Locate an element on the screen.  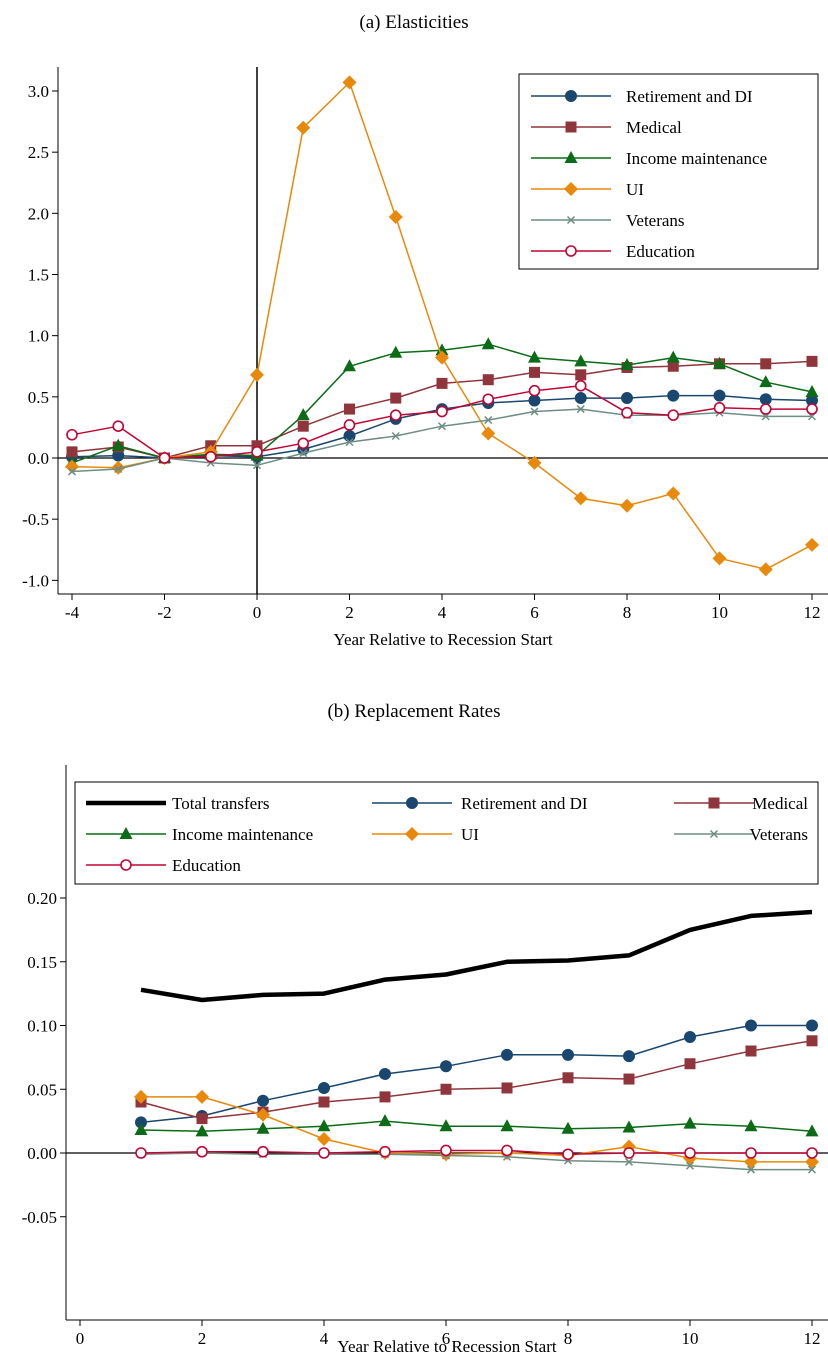
x-tick-label: 10 is located at coordinates (690, 1338).